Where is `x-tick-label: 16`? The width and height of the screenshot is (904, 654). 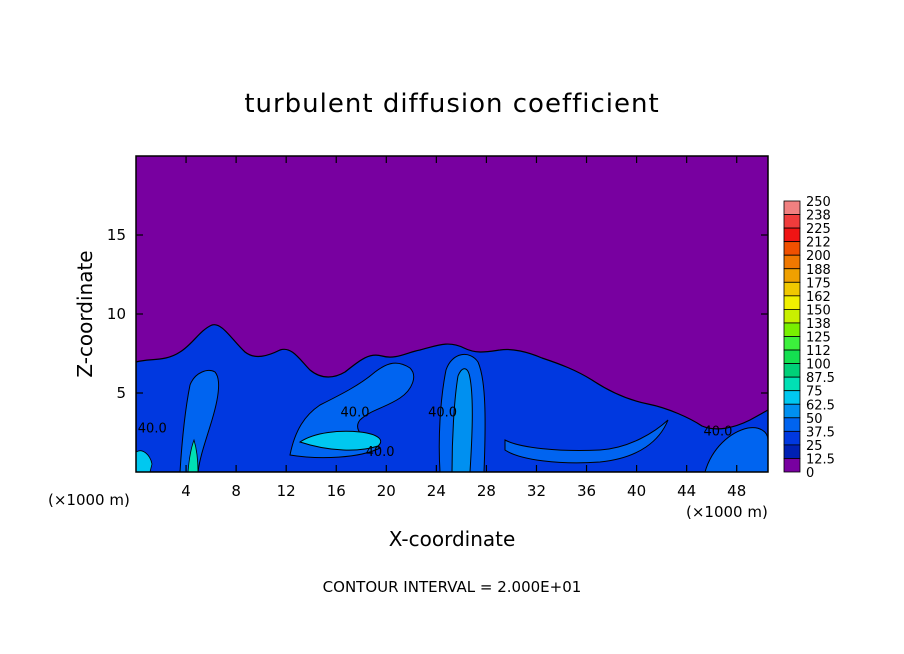
x-tick-label: 16 is located at coordinates (336, 491).